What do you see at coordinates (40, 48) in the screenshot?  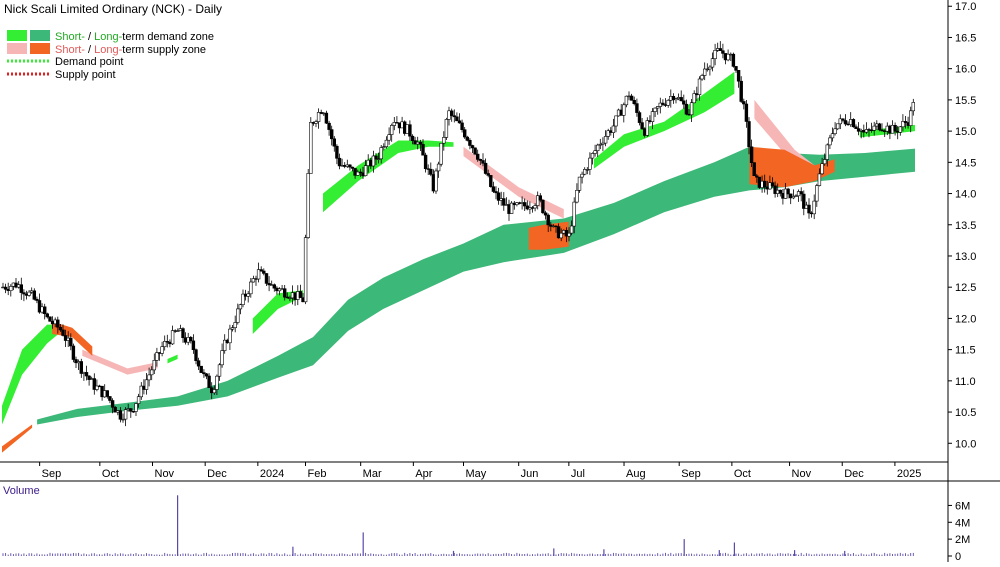 I see `legend-swatch-long-supply` at bounding box center [40, 48].